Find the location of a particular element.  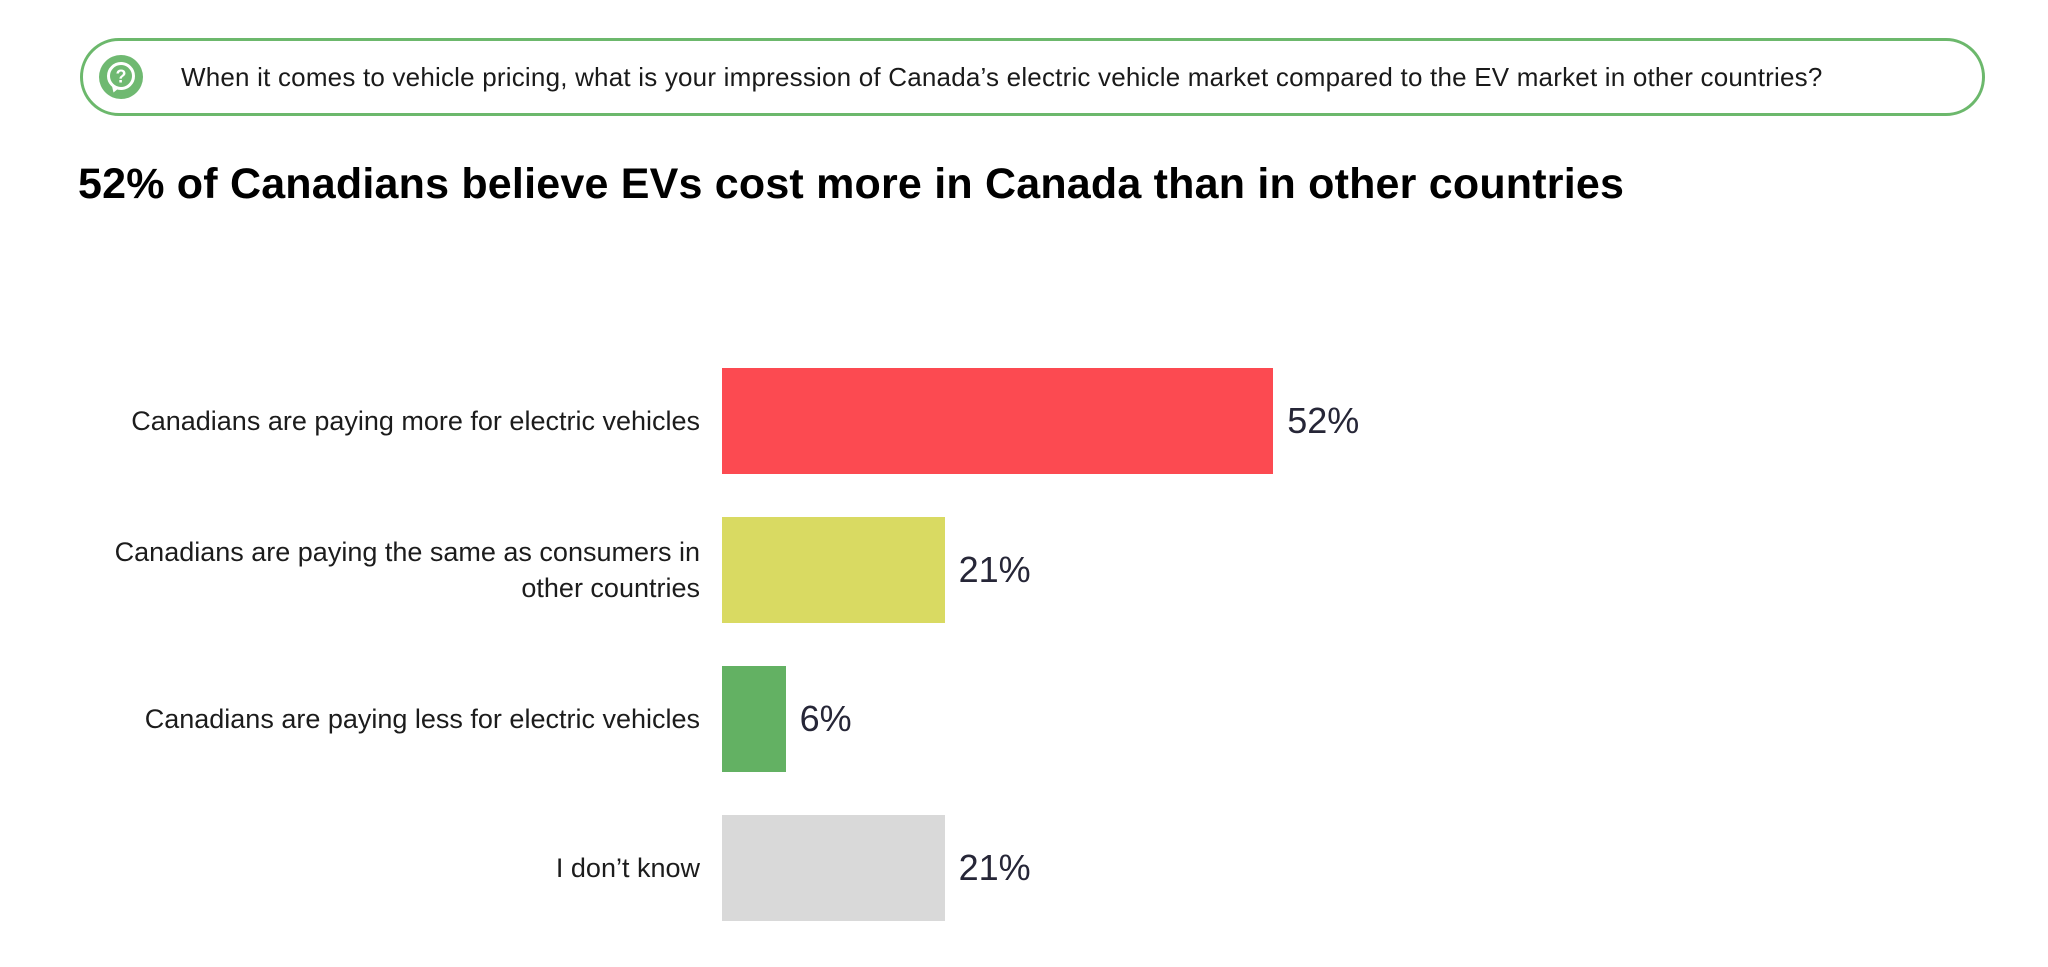

category-label: I don’t know is located at coordinates (627, 867).